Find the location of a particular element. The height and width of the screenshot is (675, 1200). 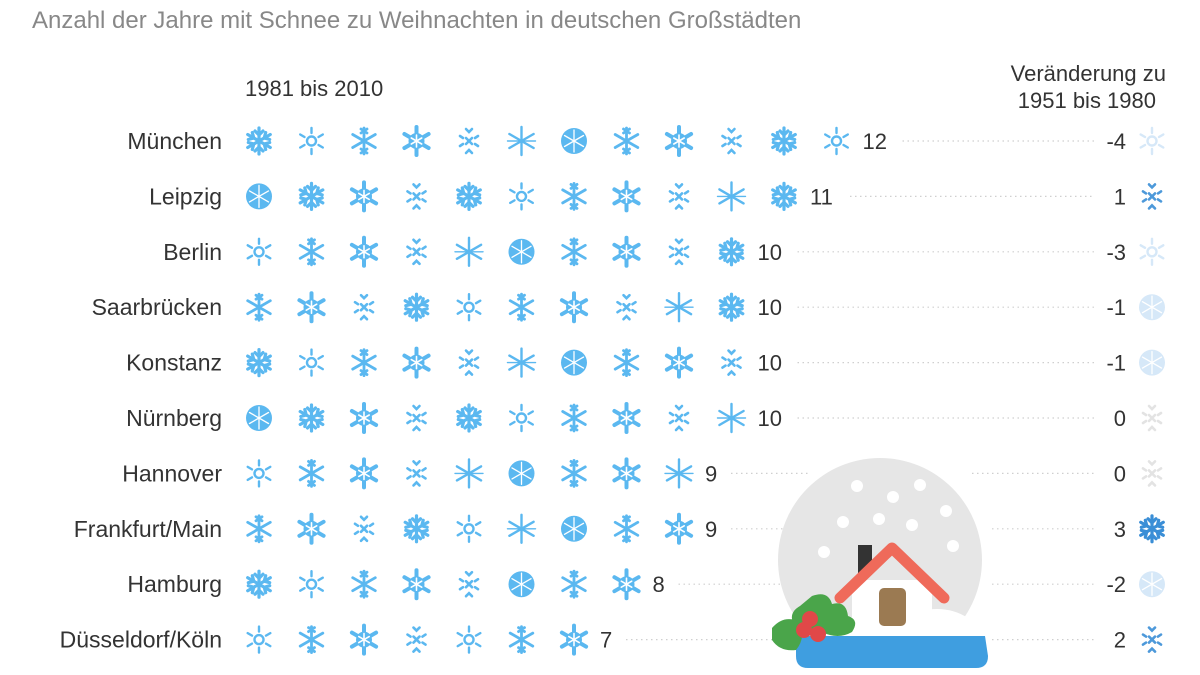

chart-row: Hamburg 8 -2 is located at coordinates (646, 584).